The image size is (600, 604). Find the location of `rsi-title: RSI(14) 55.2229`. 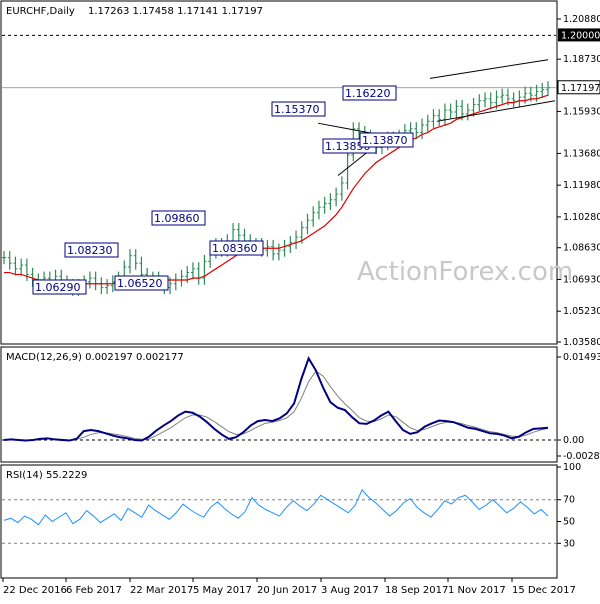

rsi-title: RSI(14) 55.2229 is located at coordinates (46, 475).